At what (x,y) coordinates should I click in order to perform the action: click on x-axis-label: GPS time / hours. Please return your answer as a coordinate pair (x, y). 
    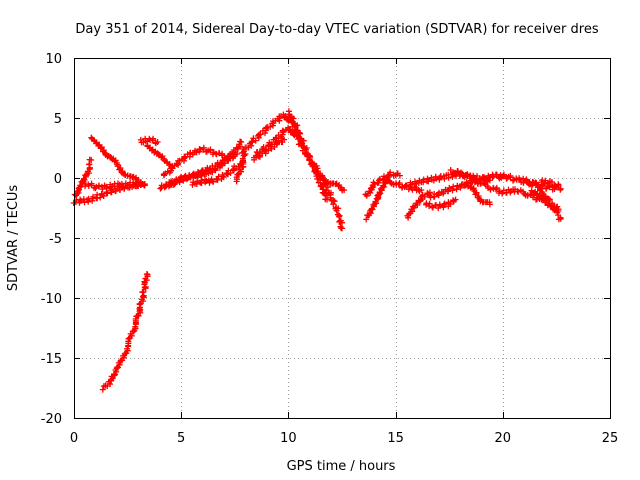
    Looking at the image, I should click on (341, 466).